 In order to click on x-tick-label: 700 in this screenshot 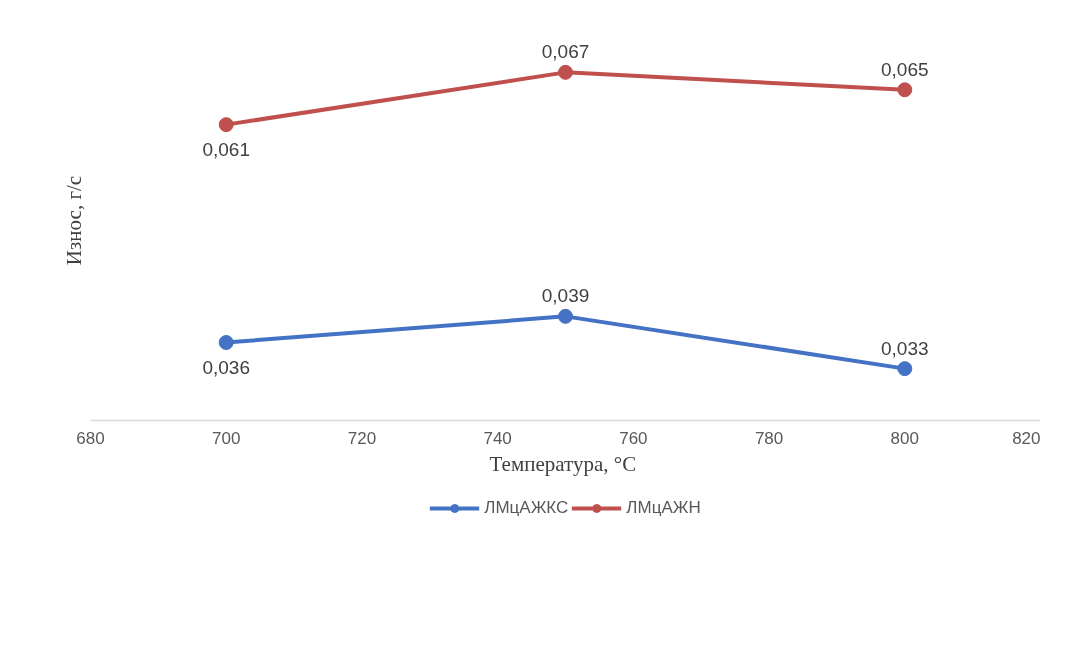, I will do `click(226, 438)`.